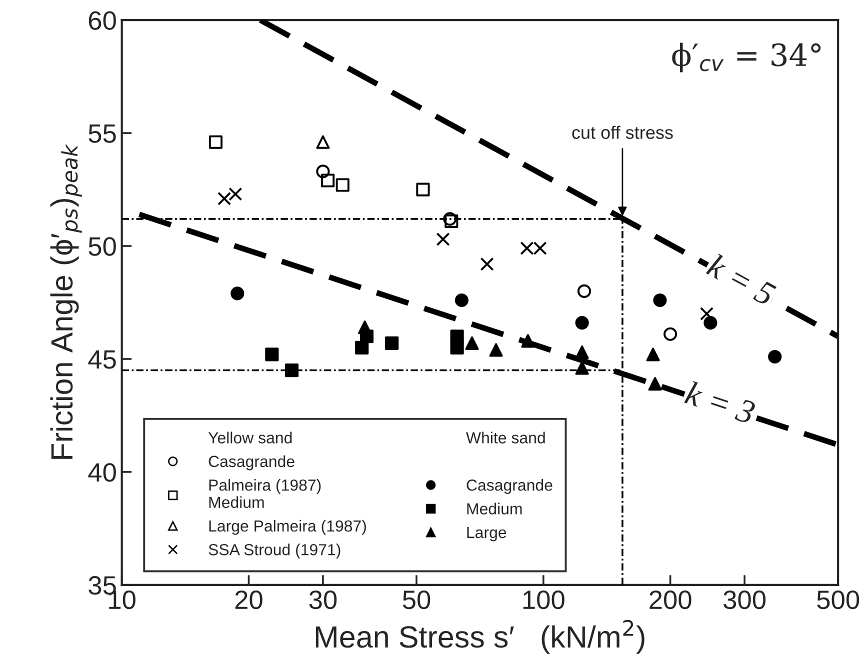 Image resolution: width=864 pixels, height=670 pixels. Describe the element at coordinates (287, 527) in the screenshot. I see `legend-label: Large Palmeira (1987)` at that location.